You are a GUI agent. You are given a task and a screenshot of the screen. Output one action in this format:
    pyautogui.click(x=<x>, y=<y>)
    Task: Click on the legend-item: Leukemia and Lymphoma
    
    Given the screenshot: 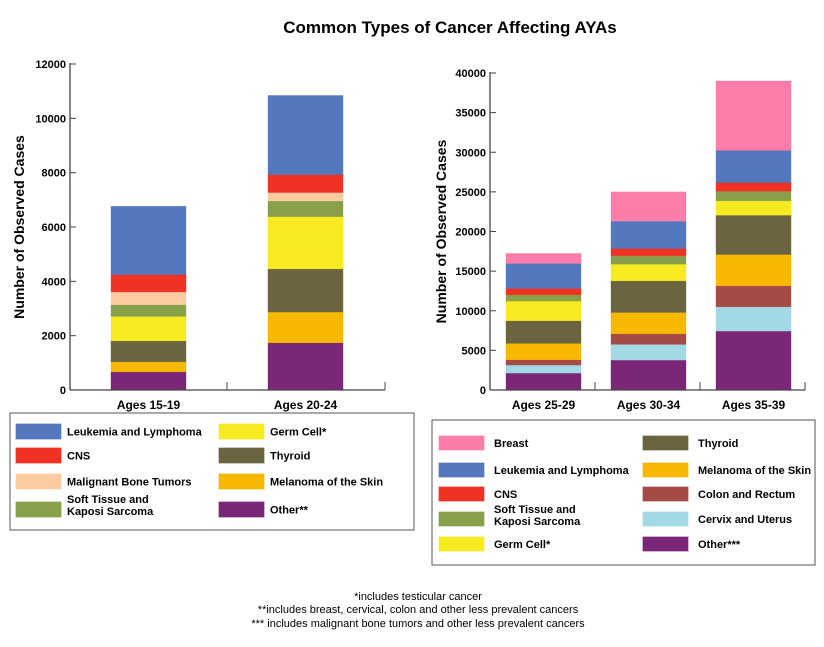 What is the action you would take?
    pyautogui.click(x=109, y=431)
    